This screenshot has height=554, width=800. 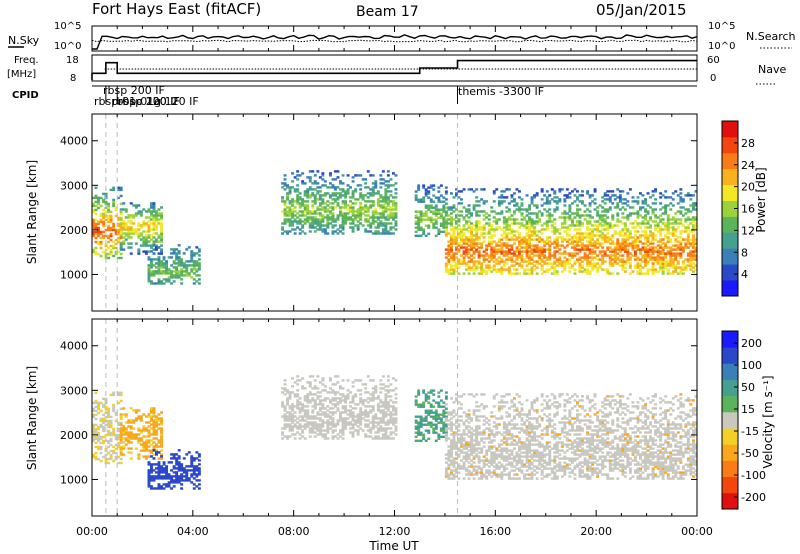 What do you see at coordinates (176, 9) in the screenshot?
I see `station-title: Fort Hays East (fitACF)` at bounding box center [176, 9].